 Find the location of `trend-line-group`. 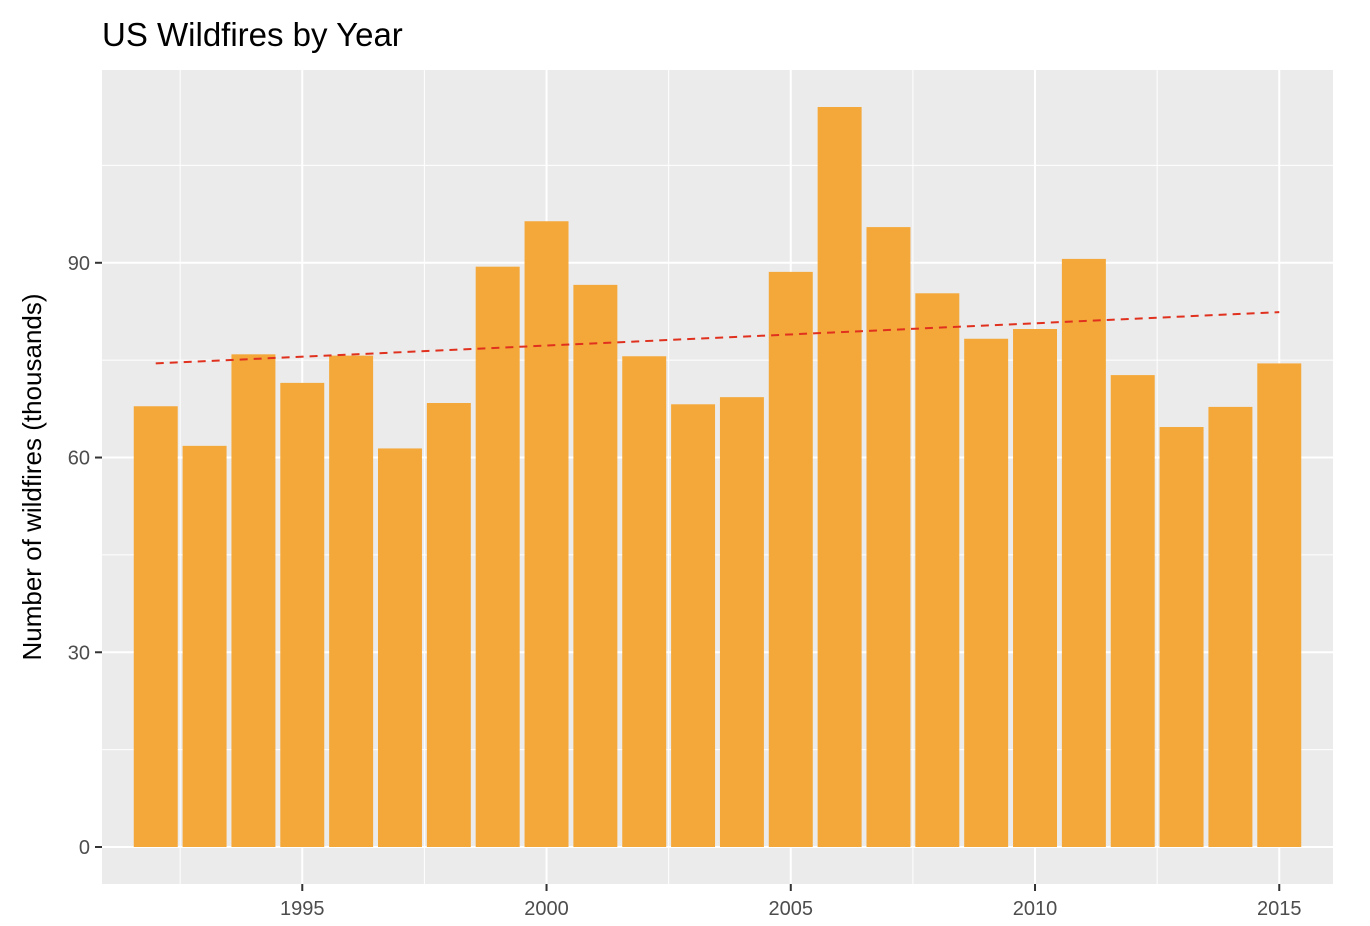

trend-line-group is located at coordinates (717, 338).